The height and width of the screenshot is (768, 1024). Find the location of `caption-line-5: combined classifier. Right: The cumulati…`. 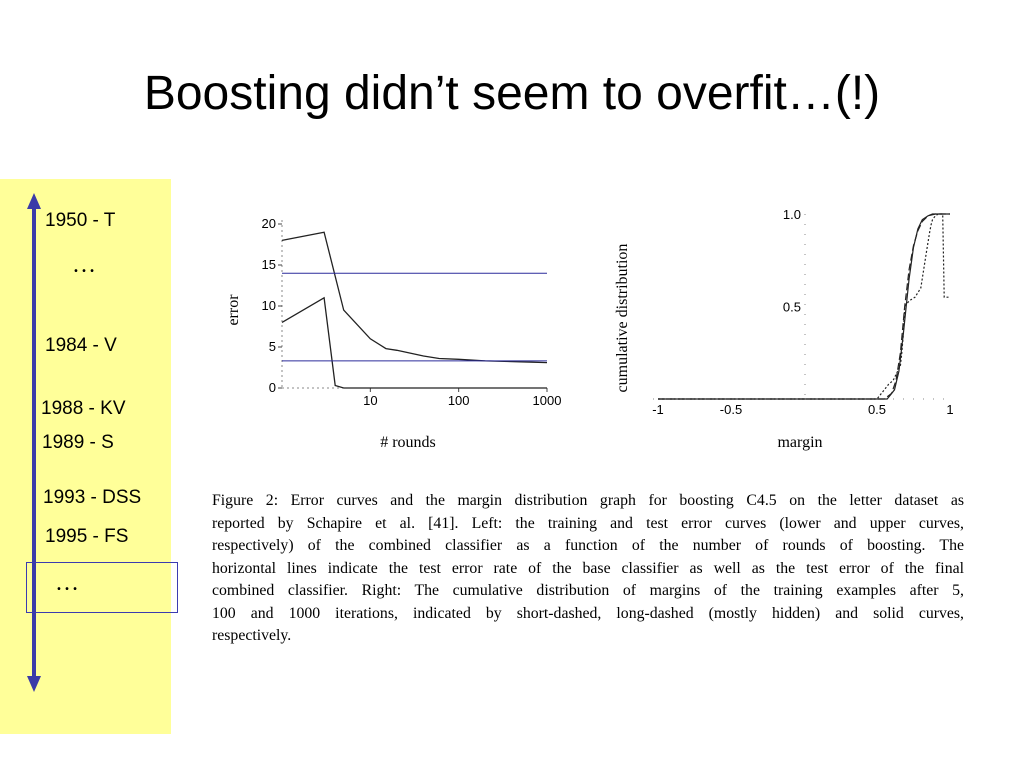

caption-line-5: combined classifier. Right: The cumulati… is located at coordinates (588, 590).